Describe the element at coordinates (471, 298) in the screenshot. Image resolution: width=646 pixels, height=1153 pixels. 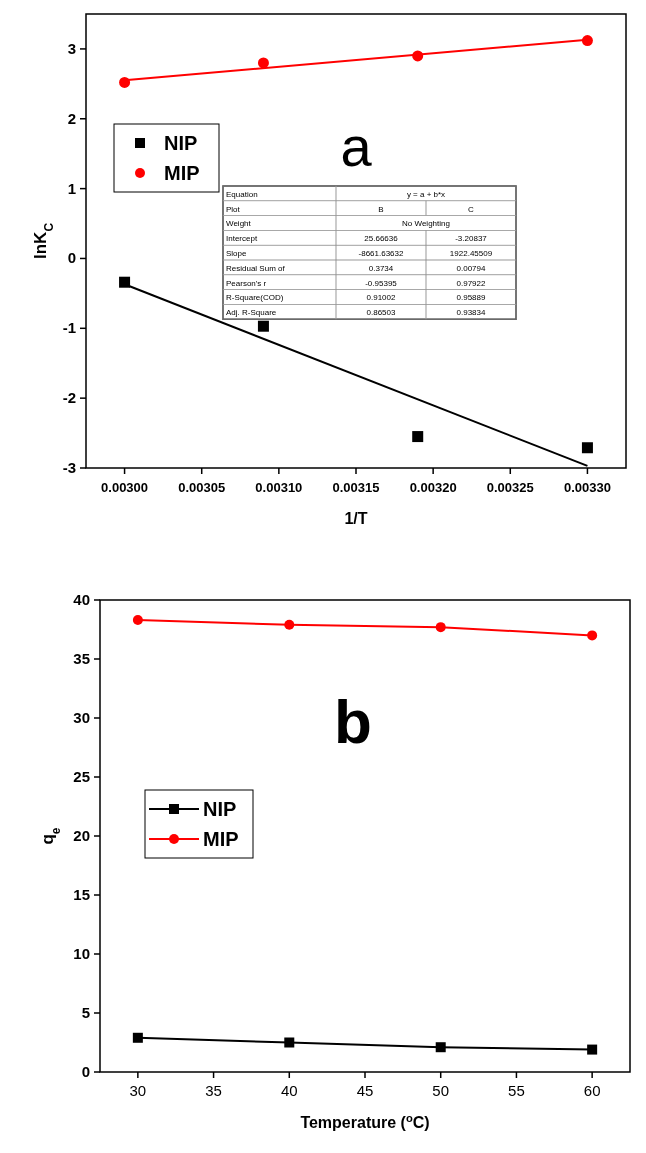
I see `annotation: 0.95889` at that location.